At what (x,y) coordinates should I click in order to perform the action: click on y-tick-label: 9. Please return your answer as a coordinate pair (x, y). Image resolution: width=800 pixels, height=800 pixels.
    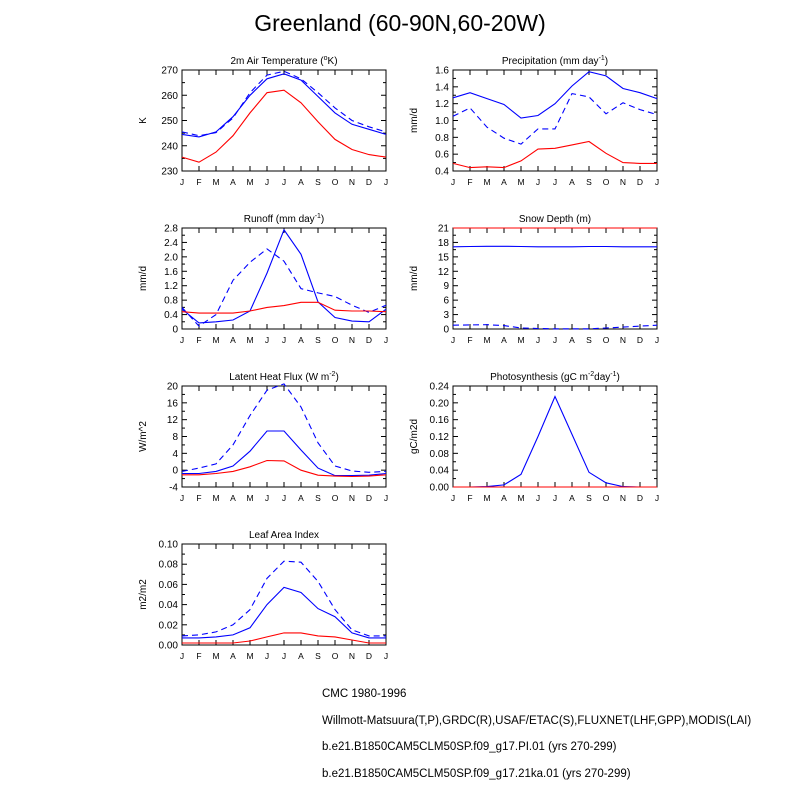
    Looking at the image, I should click on (446, 286).